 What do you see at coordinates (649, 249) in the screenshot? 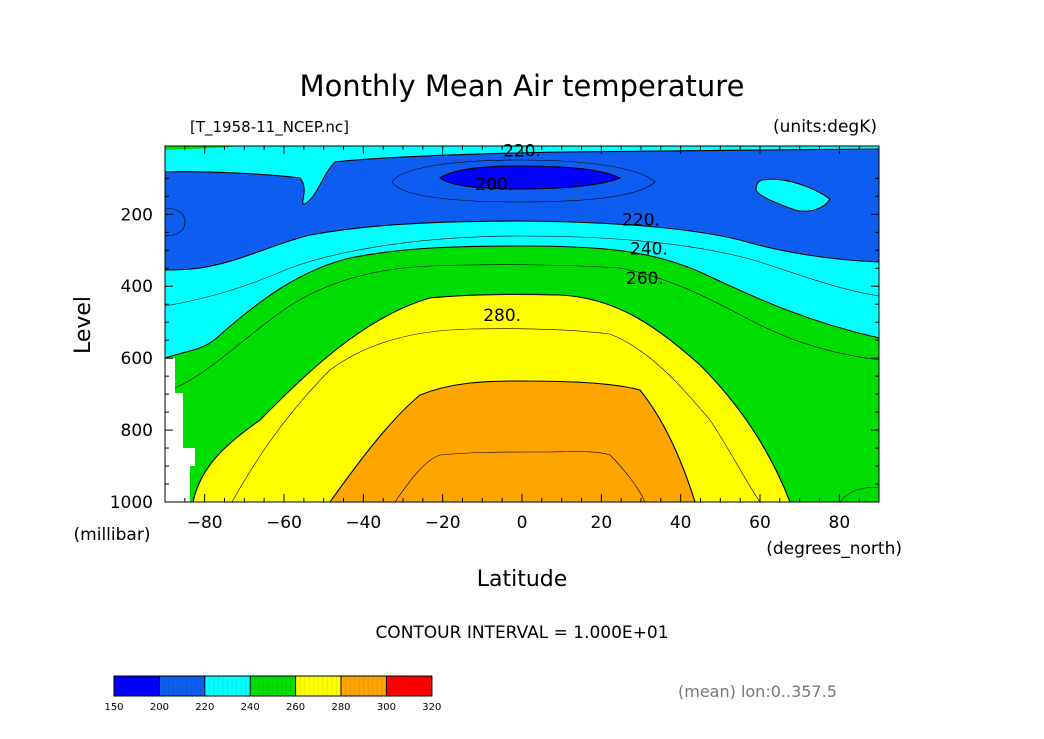
I see `contour-label: 240.` at bounding box center [649, 249].